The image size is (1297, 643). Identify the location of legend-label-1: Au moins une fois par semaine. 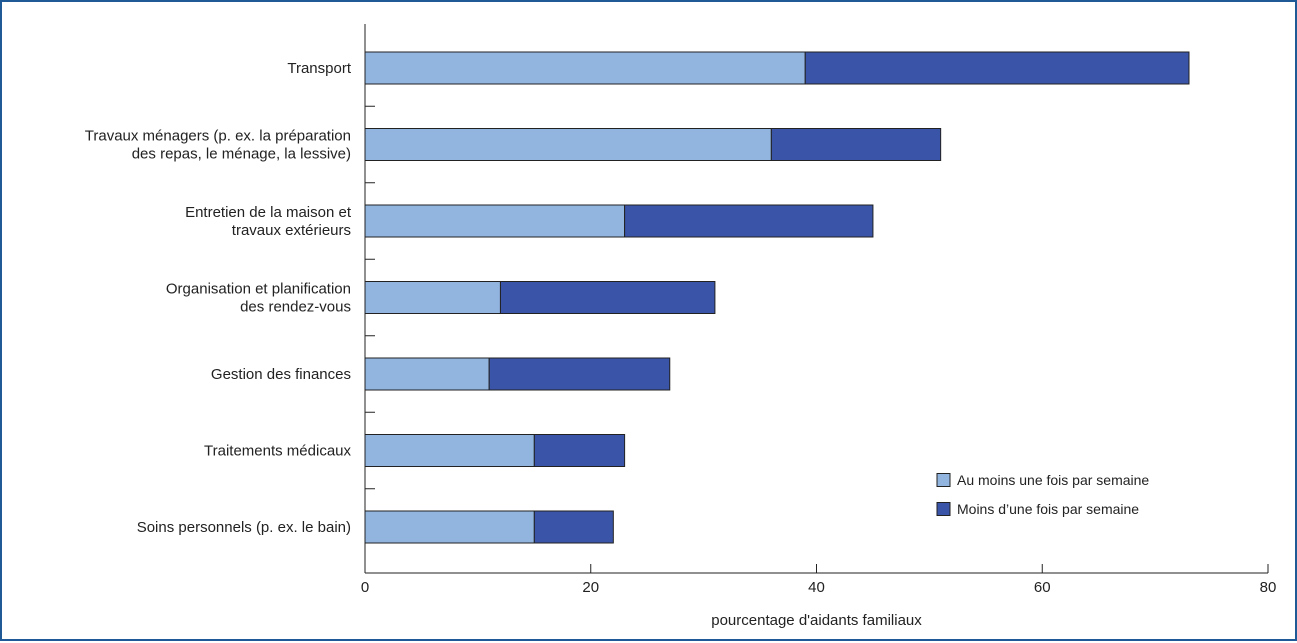
(1053, 480).